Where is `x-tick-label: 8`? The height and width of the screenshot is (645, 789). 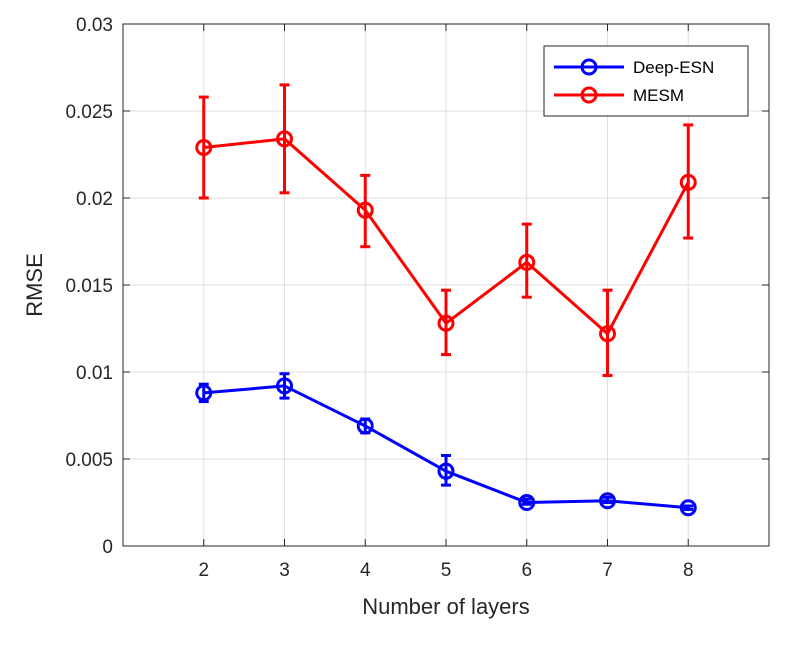
x-tick-label: 8 is located at coordinates (688, 570).